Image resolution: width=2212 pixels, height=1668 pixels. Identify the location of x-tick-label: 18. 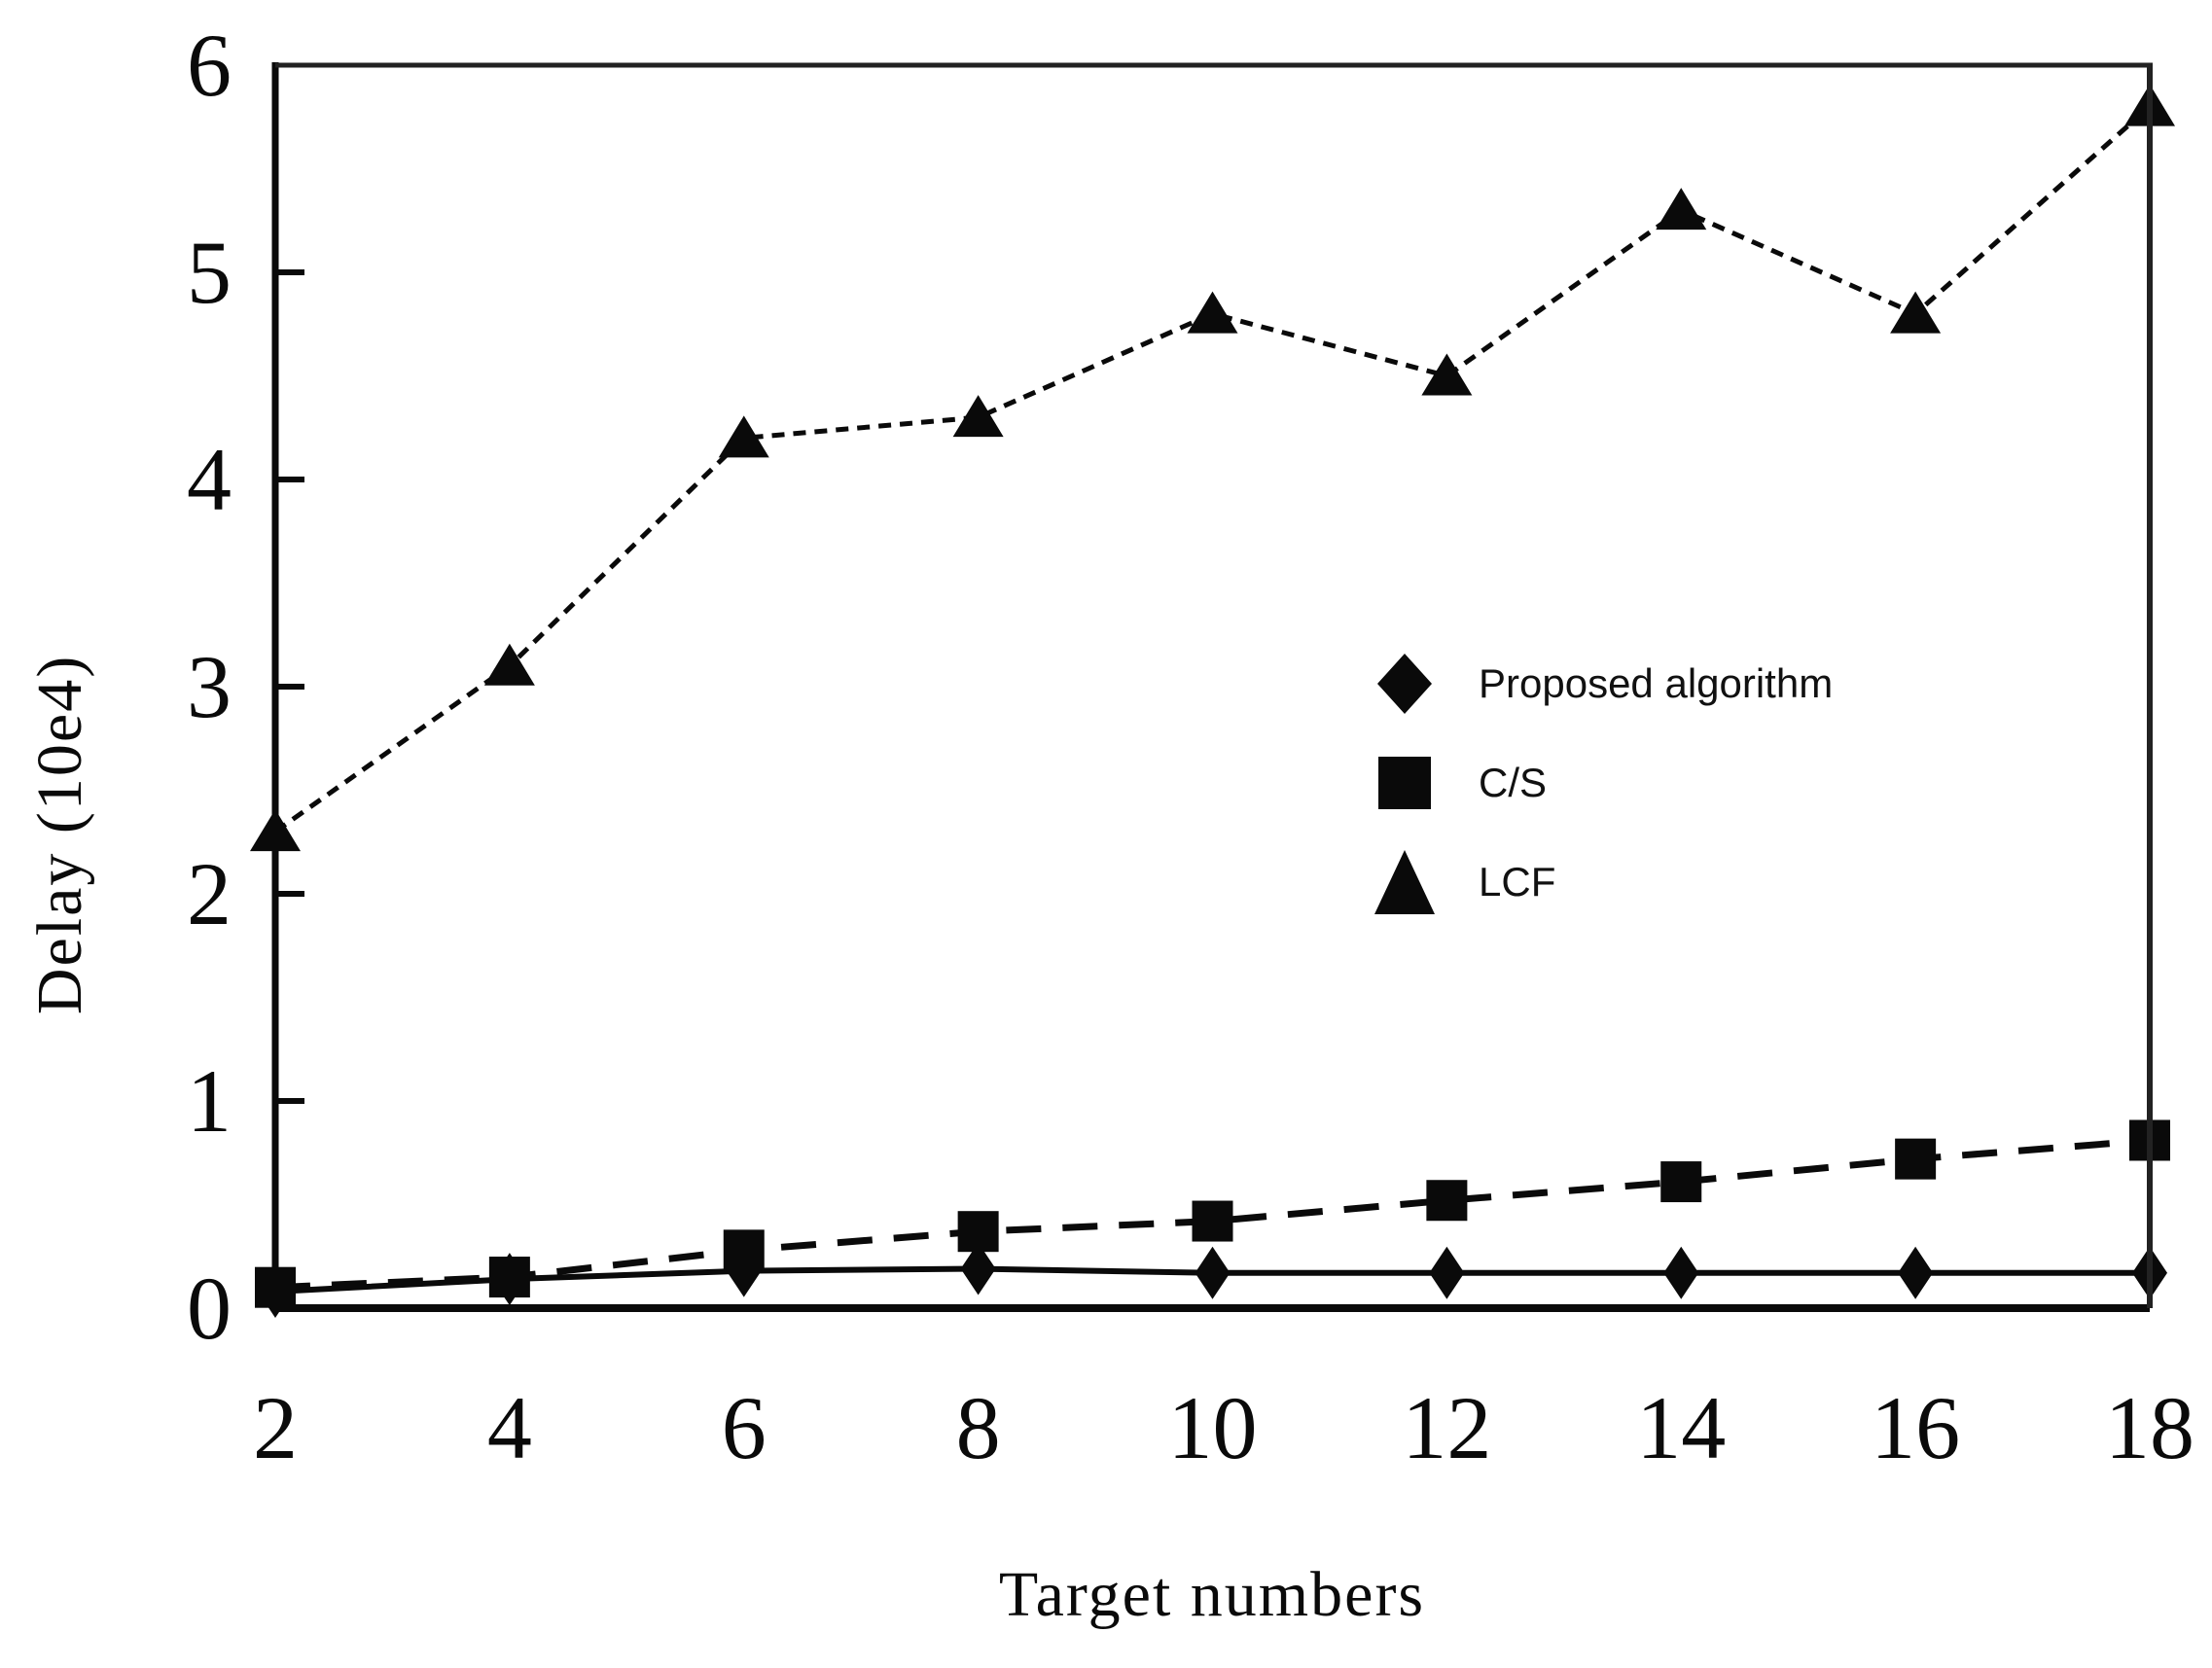
(2149, 1428).